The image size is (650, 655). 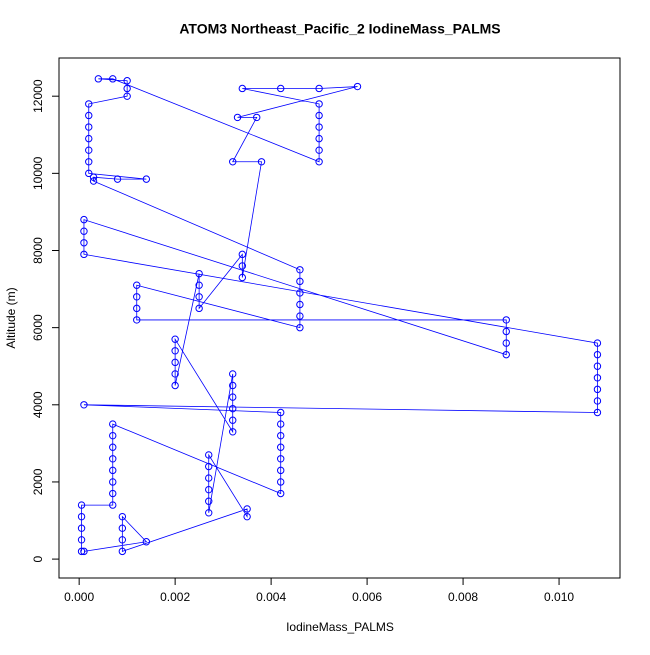 What do you see at coordinates (38, 558) in the screenshot?
I see `y-tick-label: 0` at bounding box center [38, 558].